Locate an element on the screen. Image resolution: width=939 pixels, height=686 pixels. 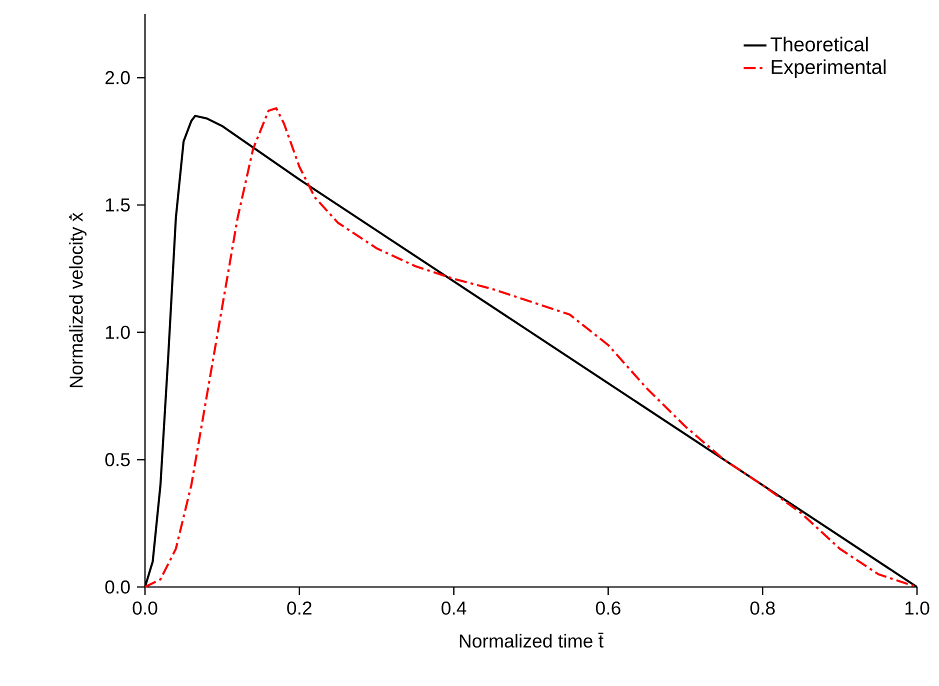
y-axis-title: Normalized velocity ẋ̄ is located at coordinates (78, 300).